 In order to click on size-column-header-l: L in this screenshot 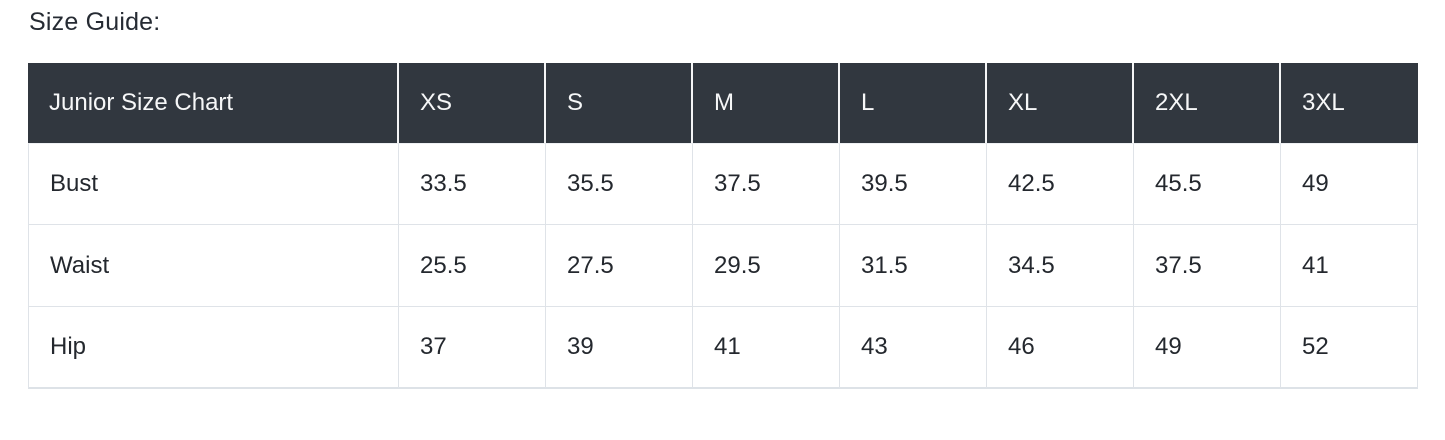, I will do `click(913, 103)`.